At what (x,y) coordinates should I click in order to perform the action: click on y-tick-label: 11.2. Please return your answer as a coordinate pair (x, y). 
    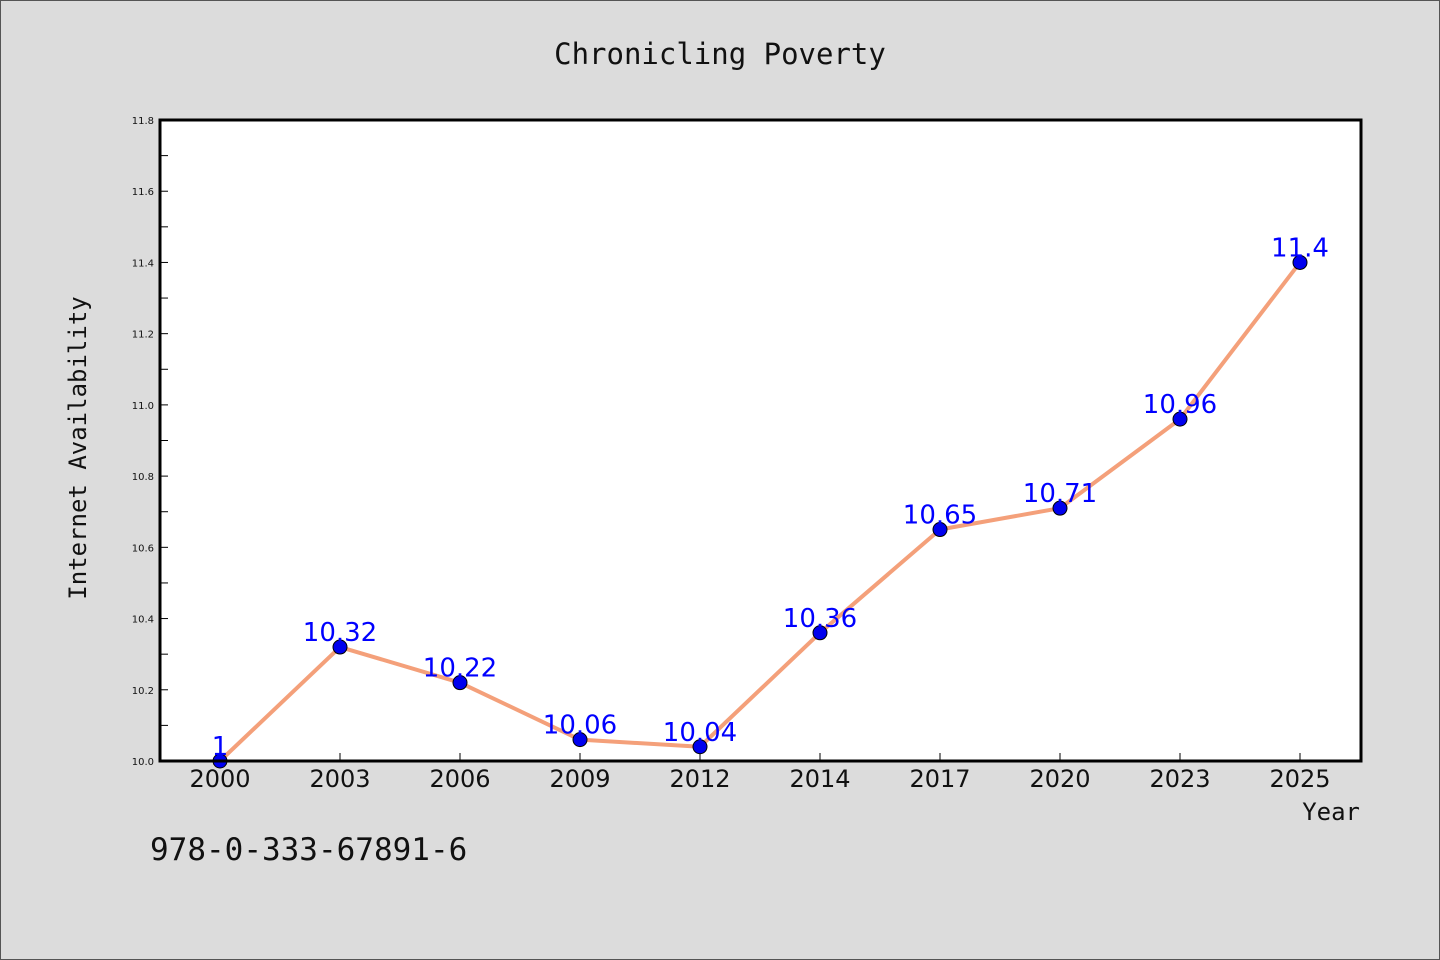
    Looking at the image, I should click on (143, 335).